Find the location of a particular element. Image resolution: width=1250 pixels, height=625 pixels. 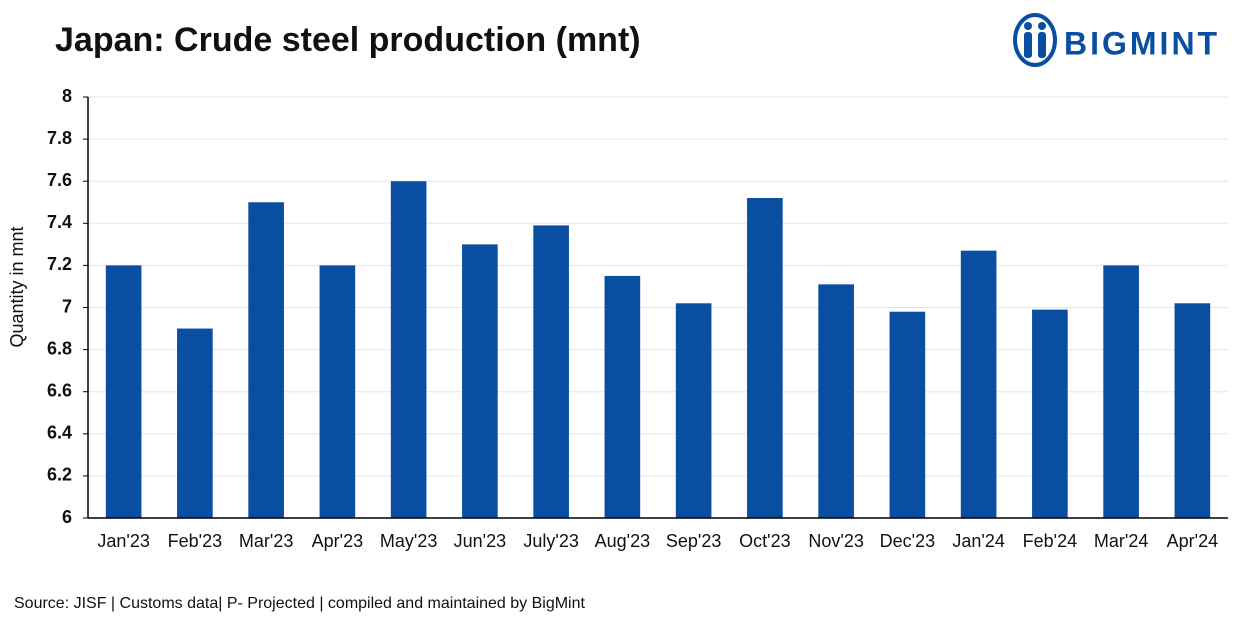

y-tick-label: 7 is located at coordinates (67, 306).